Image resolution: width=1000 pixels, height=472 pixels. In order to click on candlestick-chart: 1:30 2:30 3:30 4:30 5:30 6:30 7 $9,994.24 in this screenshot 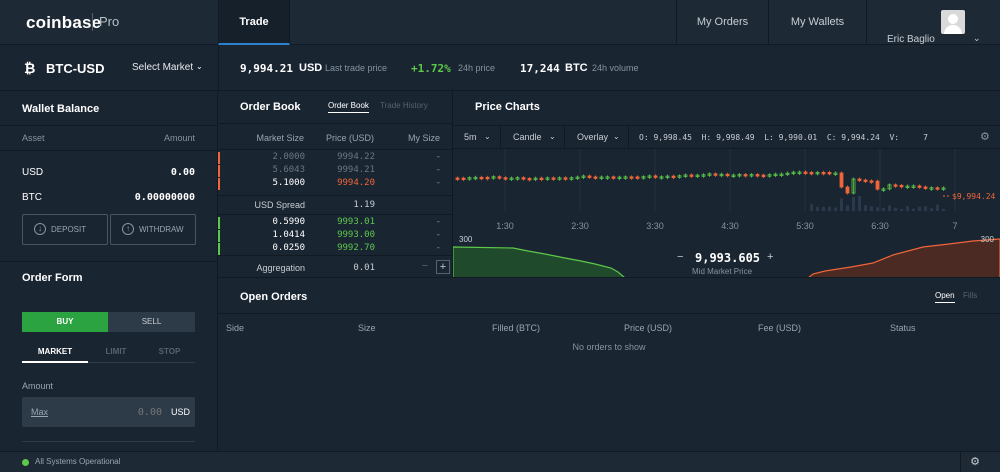, I will do `click(726, 190)`.